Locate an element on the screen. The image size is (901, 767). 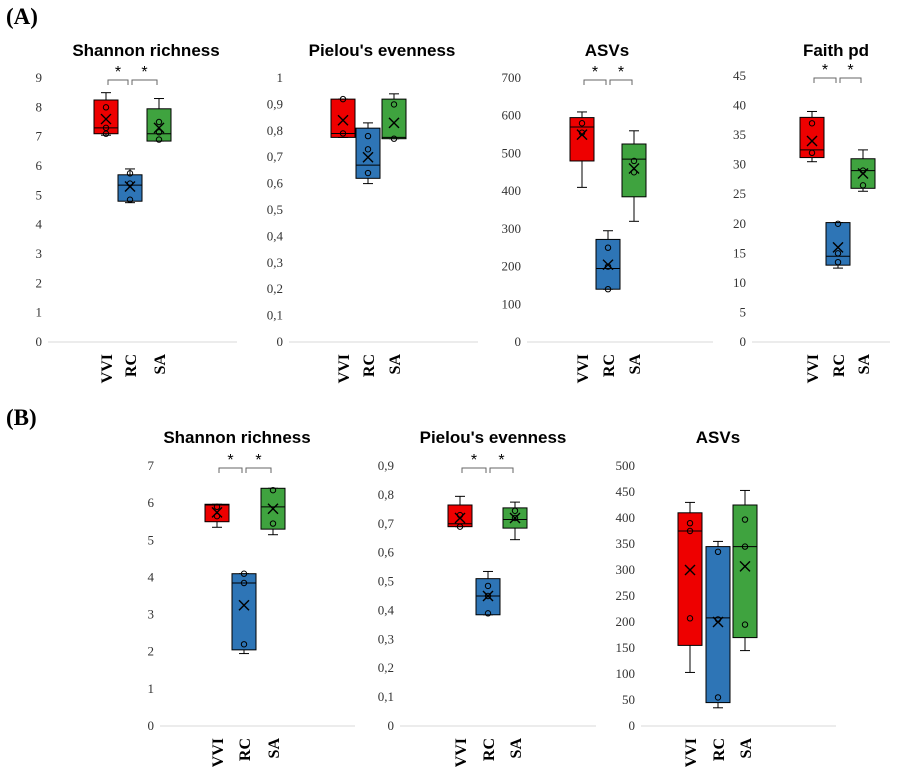
y-tick-label: 350 is located at coordinates (626, 543).